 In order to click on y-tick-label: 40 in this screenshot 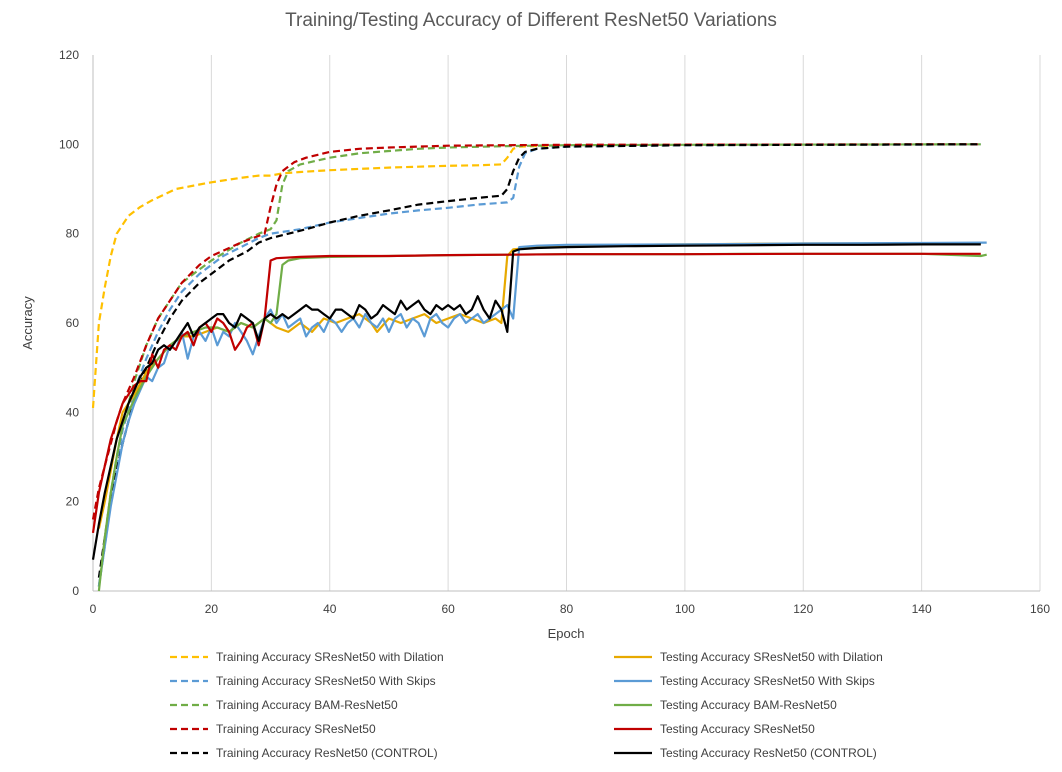, I will do `click(73, 412)`.